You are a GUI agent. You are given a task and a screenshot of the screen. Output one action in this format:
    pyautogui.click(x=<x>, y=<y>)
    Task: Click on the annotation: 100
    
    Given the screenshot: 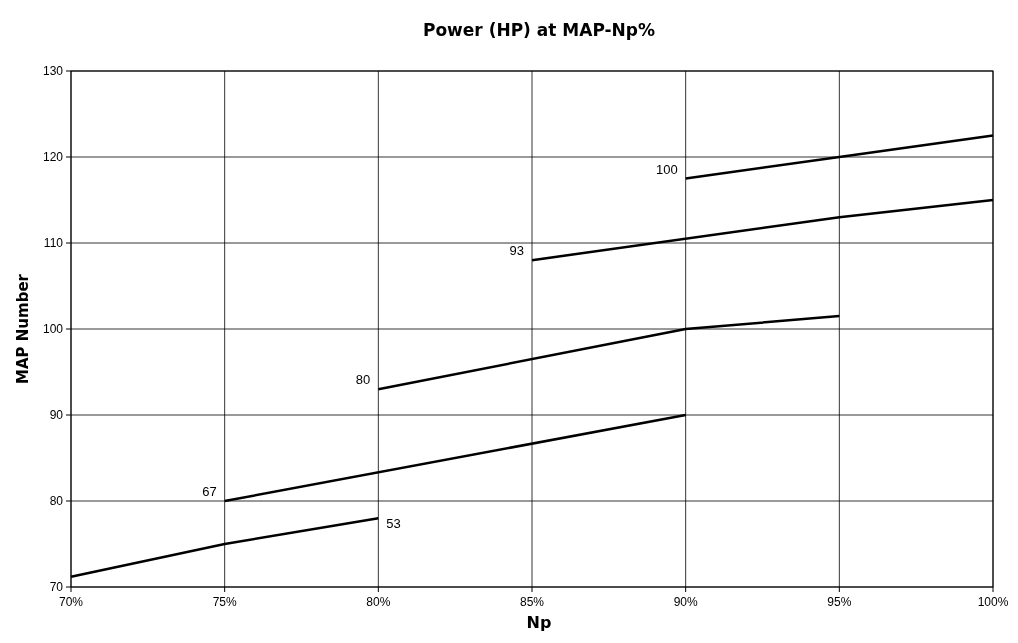 What is the action you would take?
    pyautogui.click(x=666, y=169)
    